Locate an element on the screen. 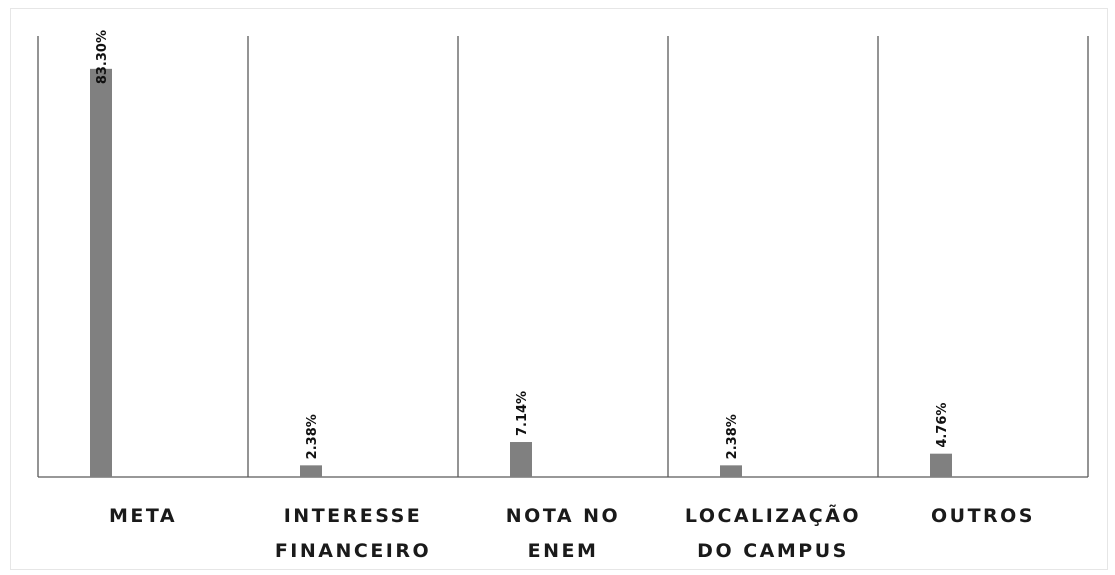  category-label: META is located at coordinates (143, 516).